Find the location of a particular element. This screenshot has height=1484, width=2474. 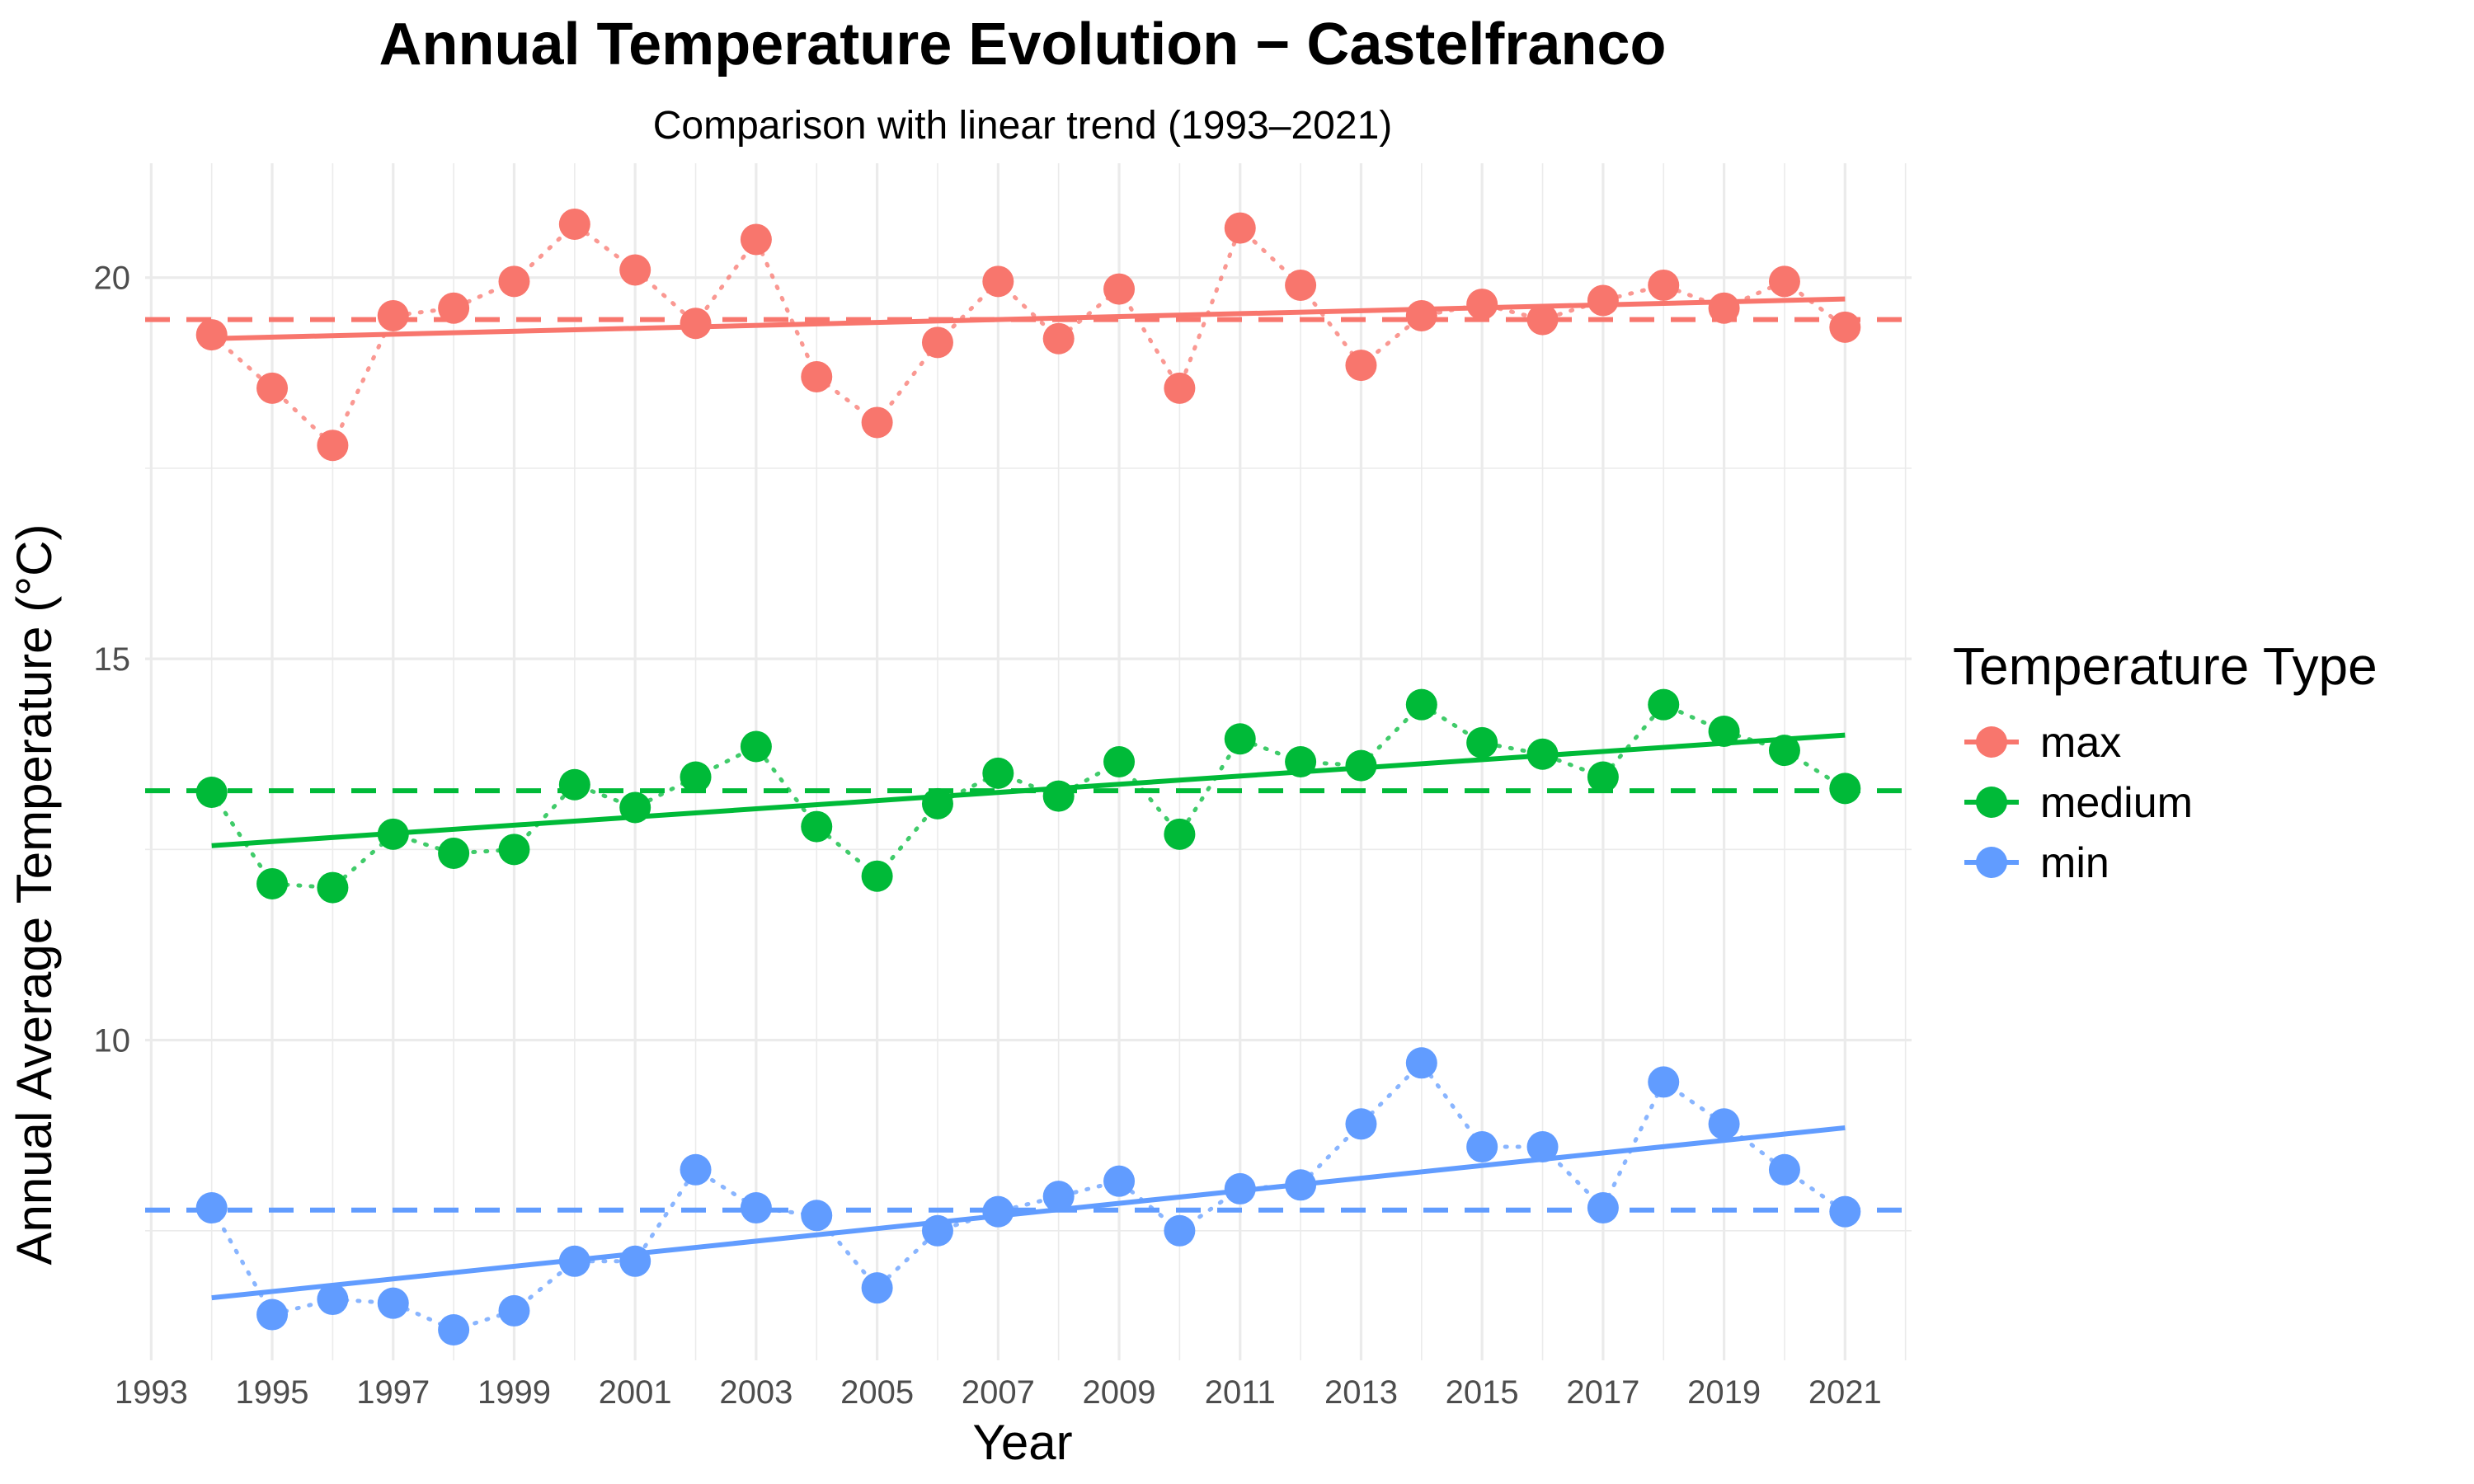

point-min-1994 is located at coordinates (211, 1208).